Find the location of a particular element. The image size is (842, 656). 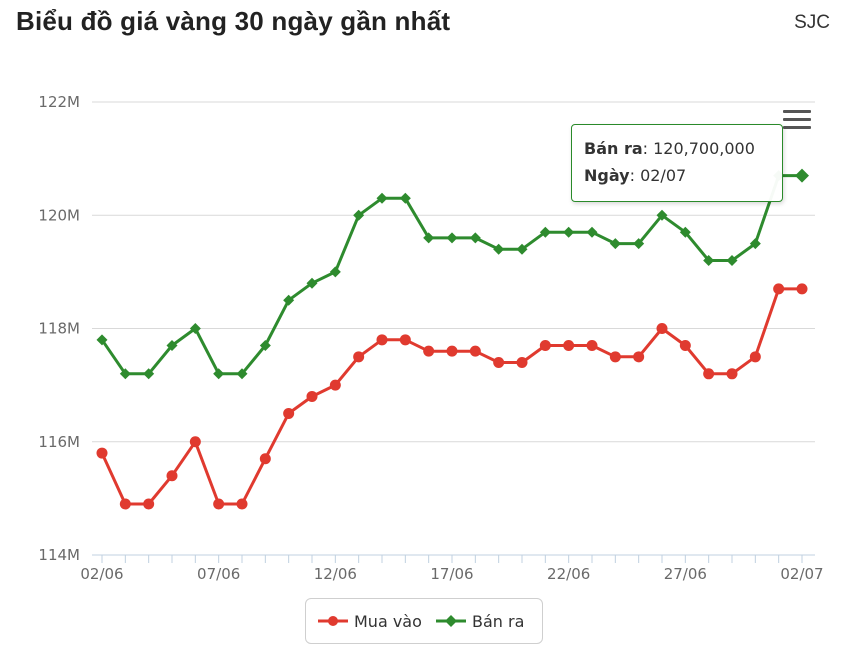

x-tick-label: 07/06 is located at coordinates (218, 574).